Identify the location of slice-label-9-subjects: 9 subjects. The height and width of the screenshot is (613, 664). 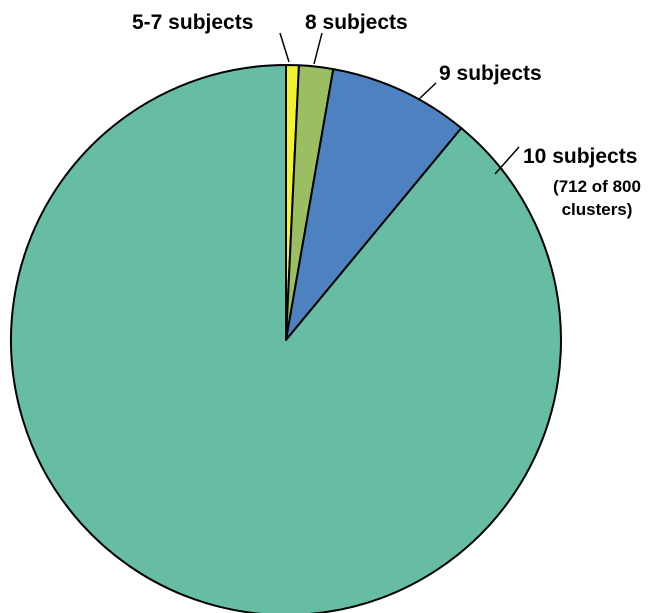
(490, 73).